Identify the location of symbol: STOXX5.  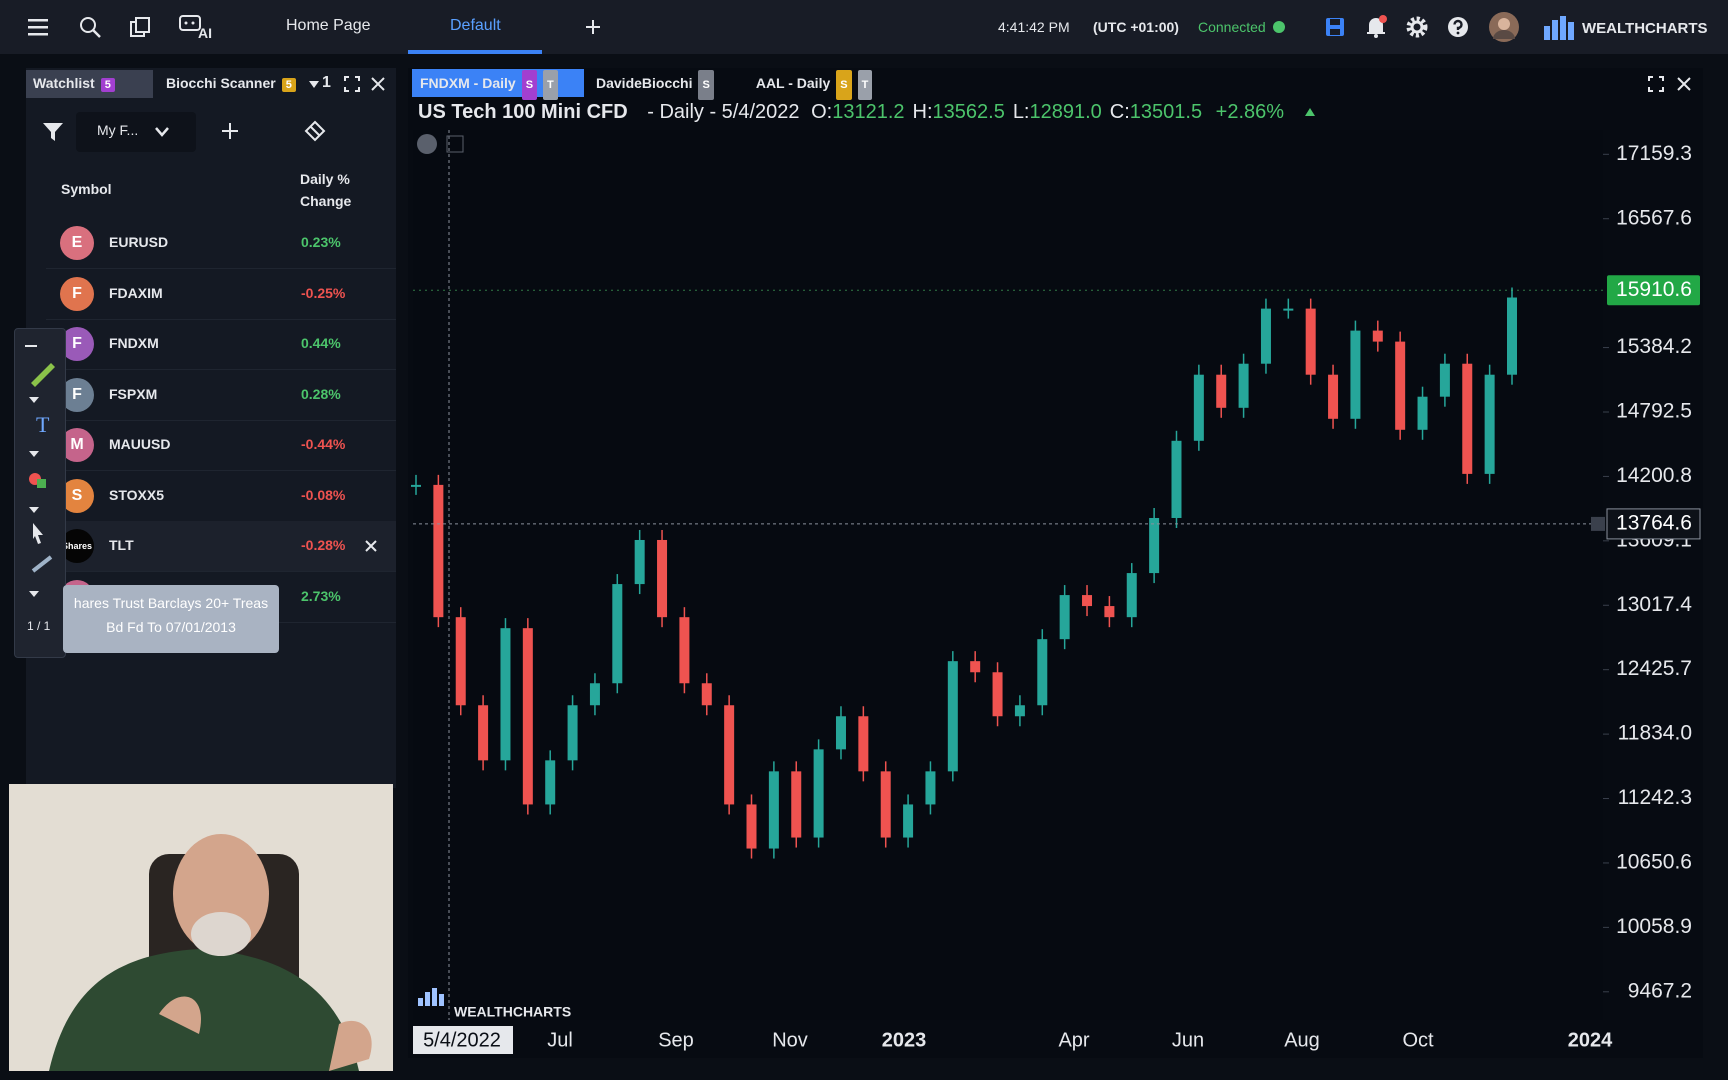
(136, 494).